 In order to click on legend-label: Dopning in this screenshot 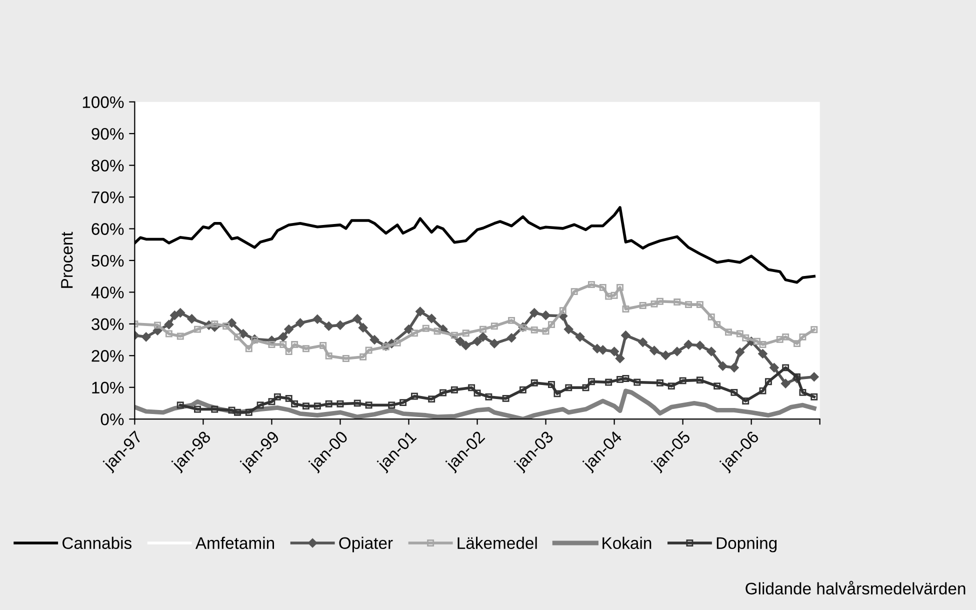, I will do `click(746, 544)`.